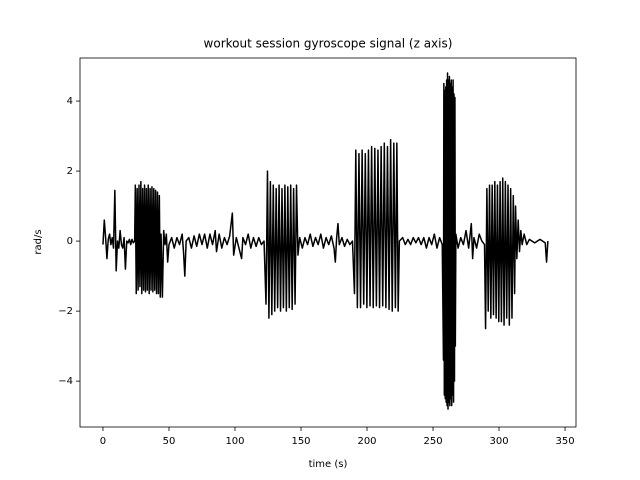 The image size is (640, 480). I want to click on x-tick-label: 100, so click(234, 441).